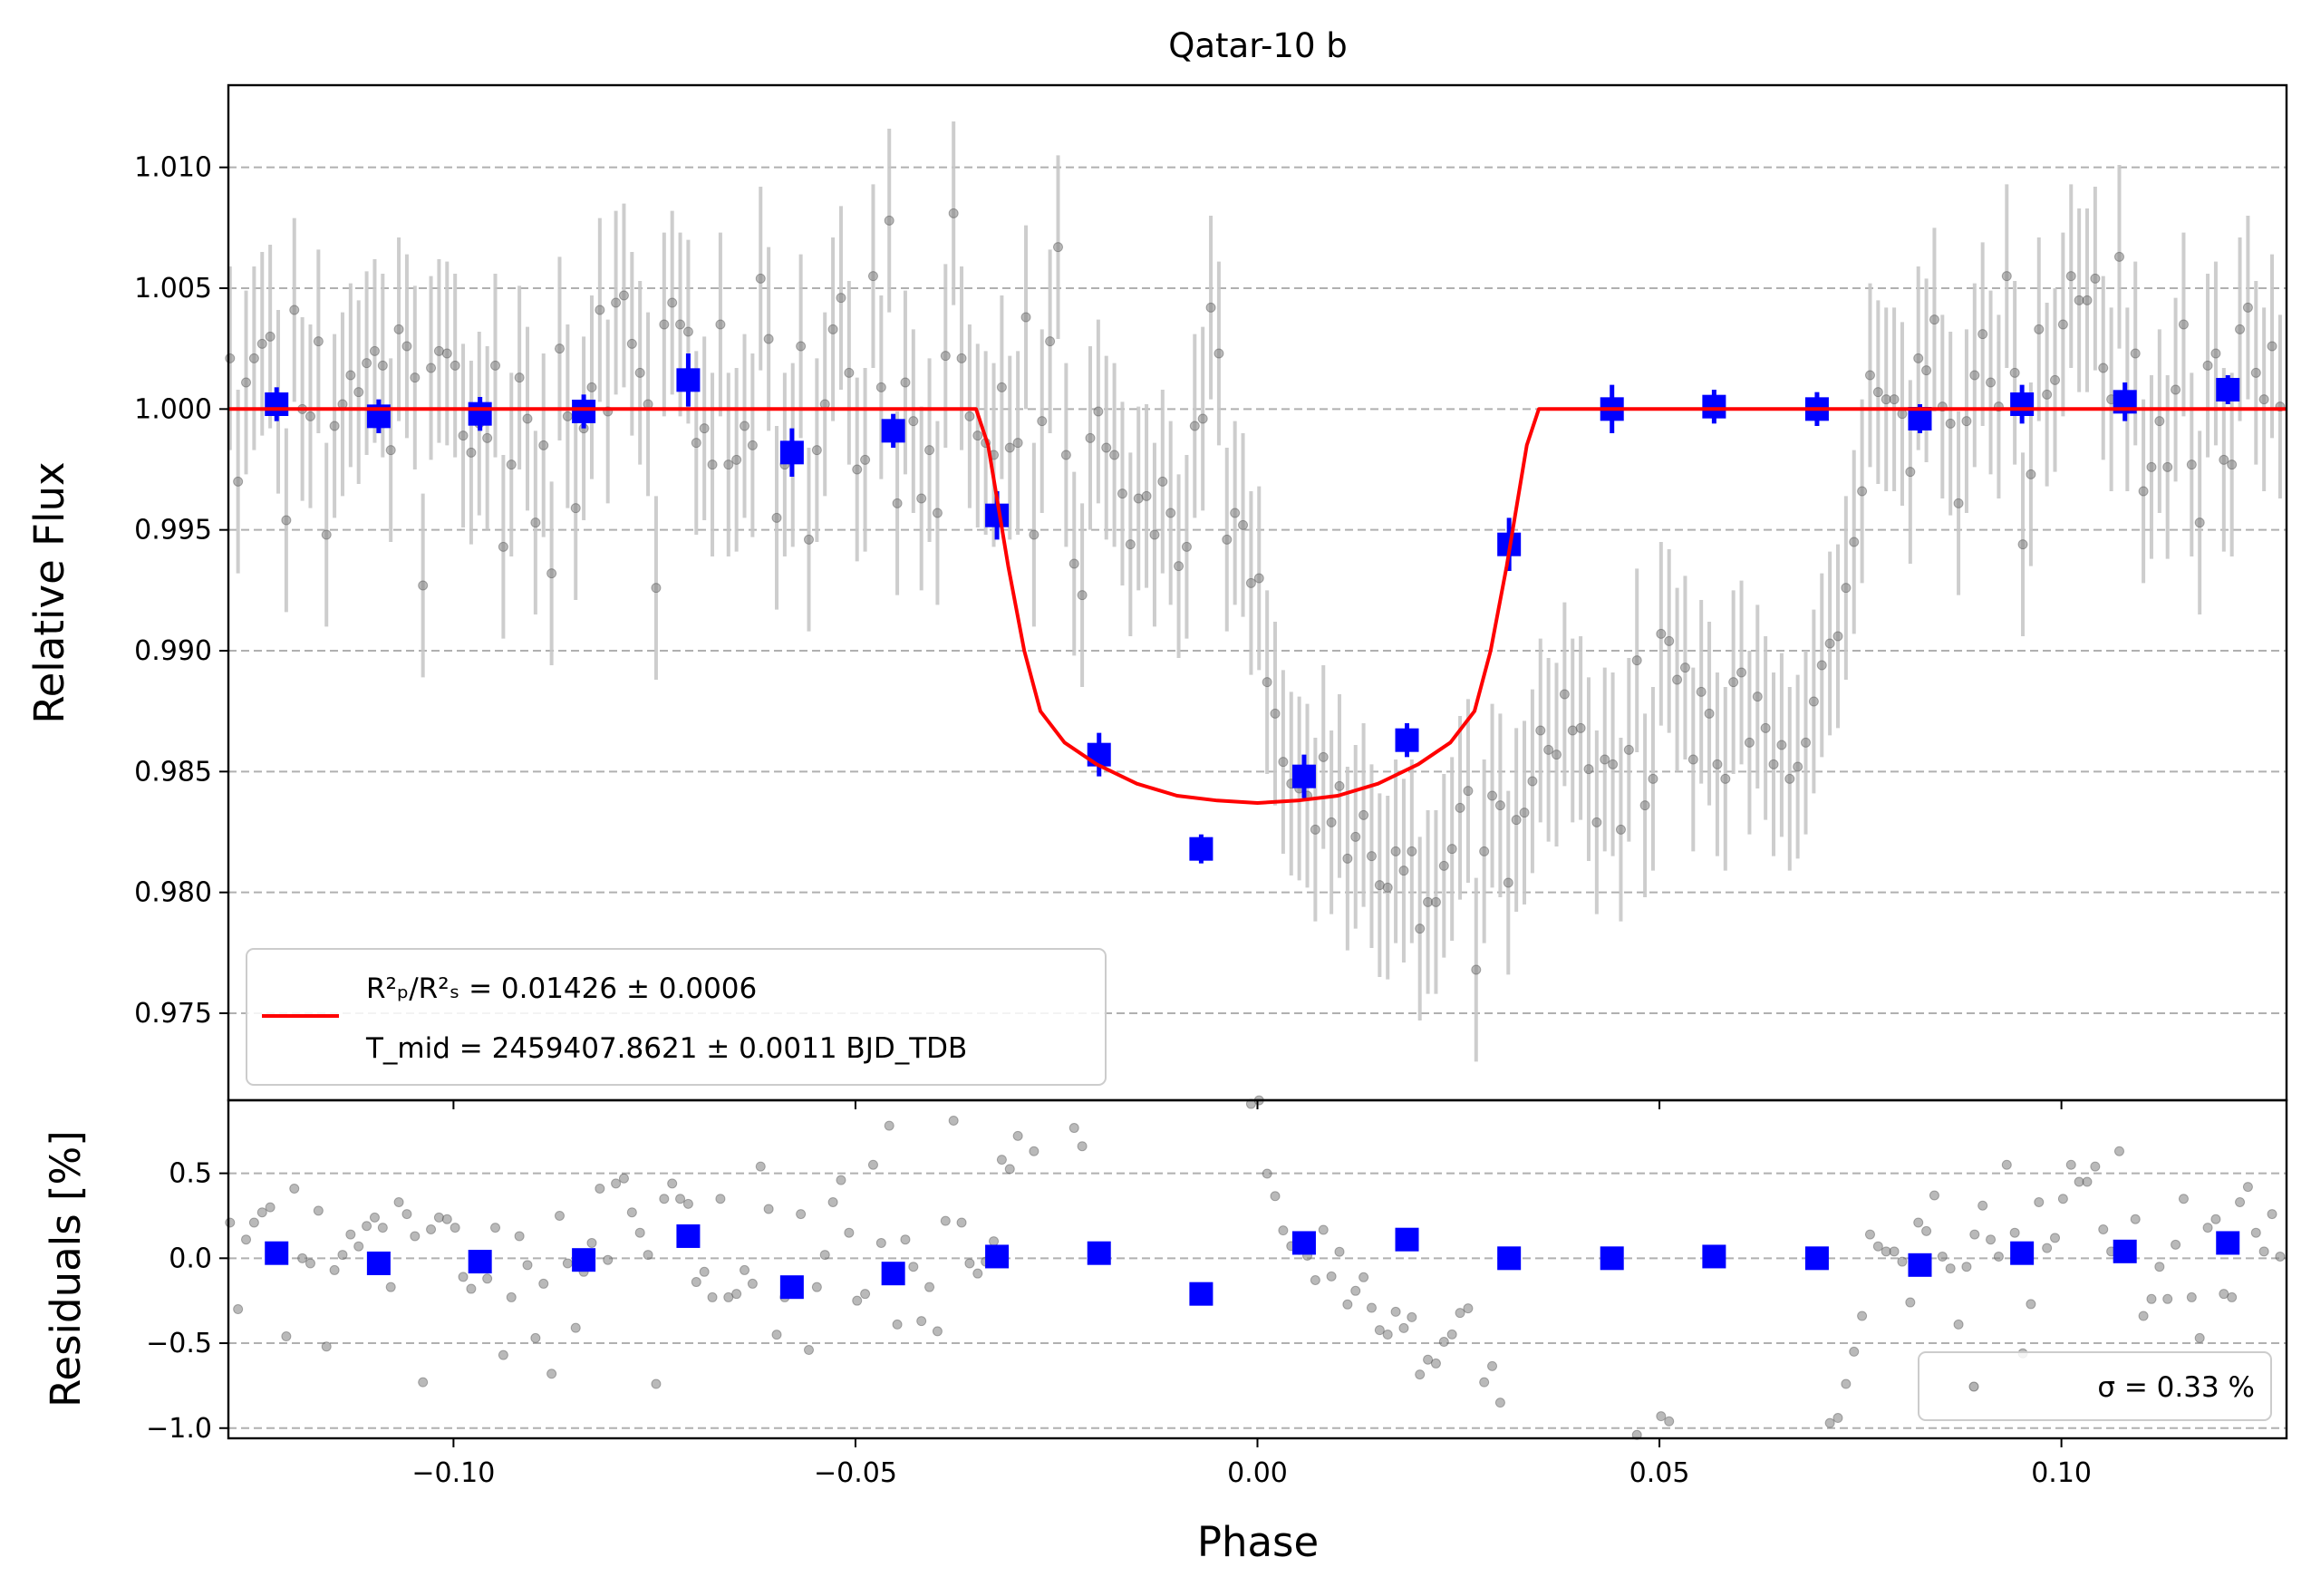 The height and width of the screenshot is (1596, 2311). Describe the element at coordinates (173, 893) in the screenshot. I see `top-y-tick-label: 0.980` at that location.